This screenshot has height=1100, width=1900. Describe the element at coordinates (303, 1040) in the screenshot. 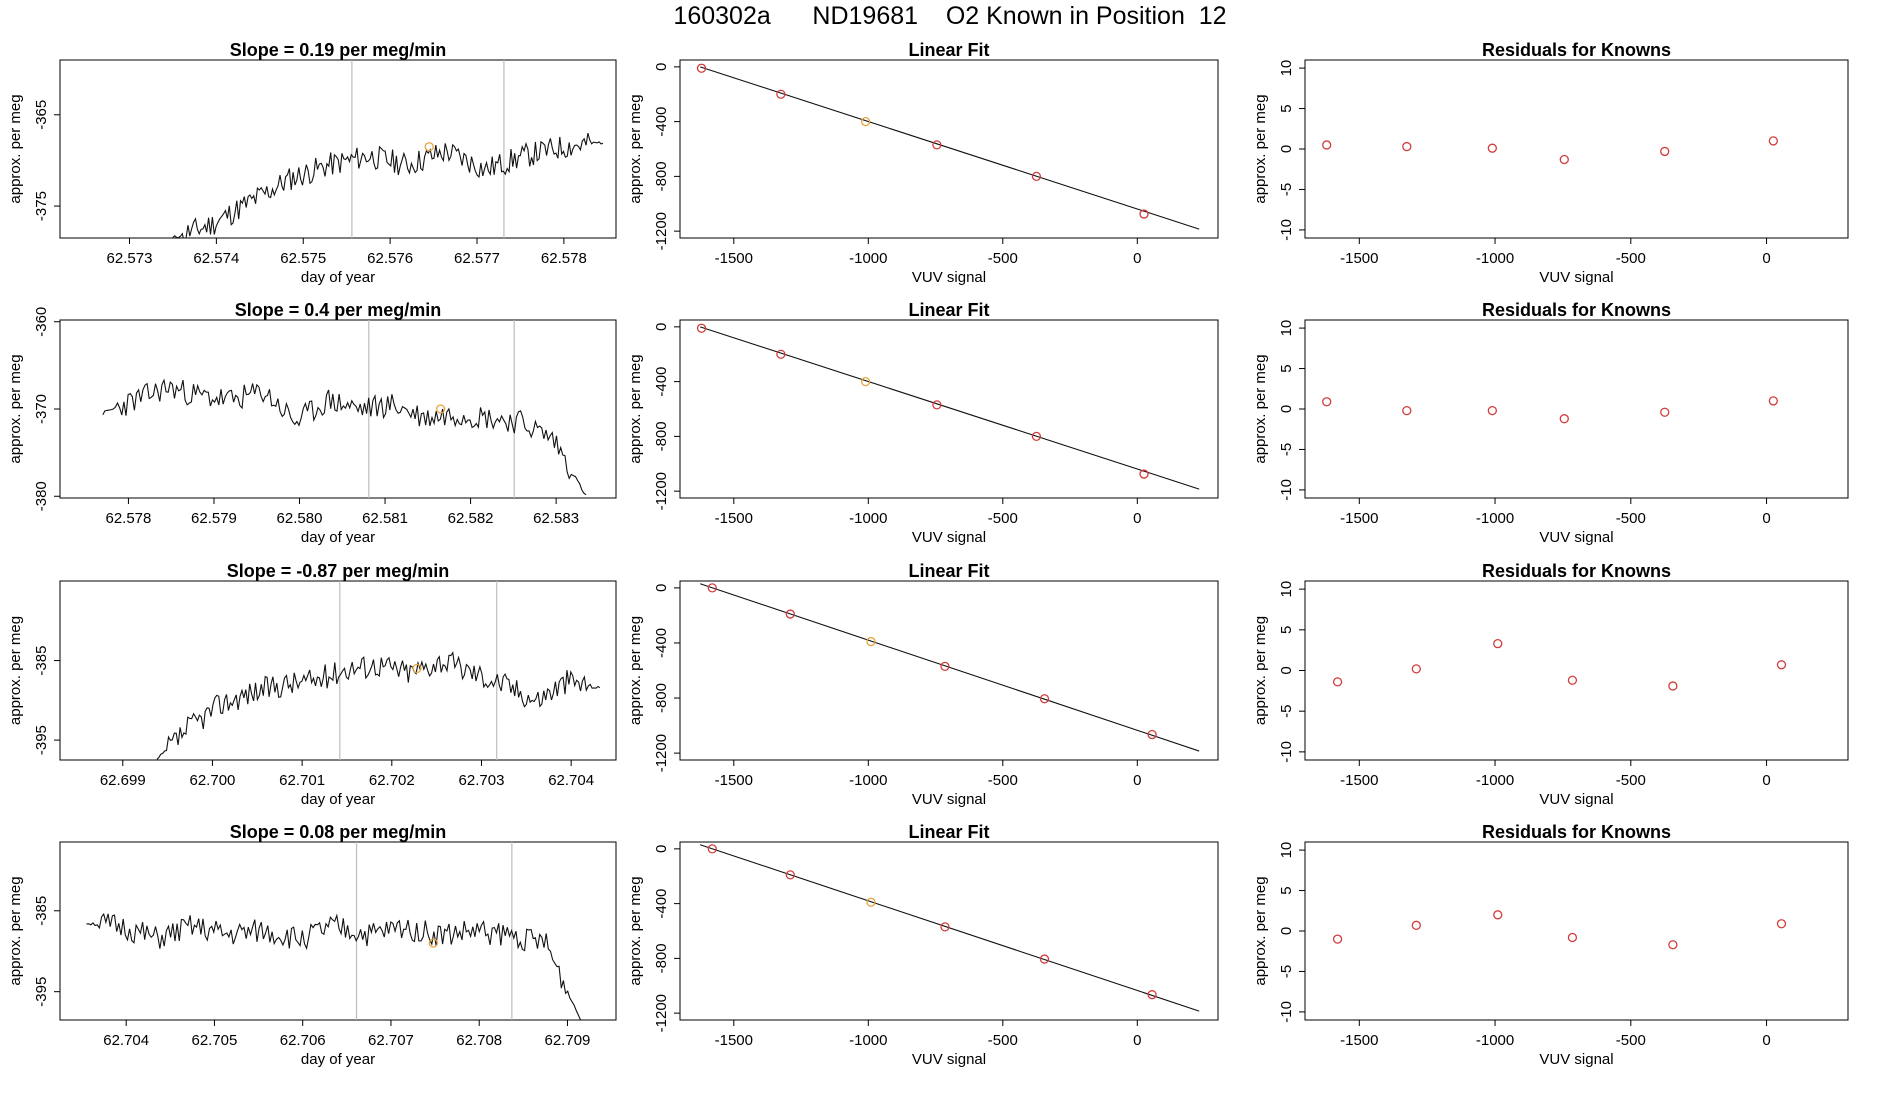

I see `x-tick-label: 62.706` at that location.